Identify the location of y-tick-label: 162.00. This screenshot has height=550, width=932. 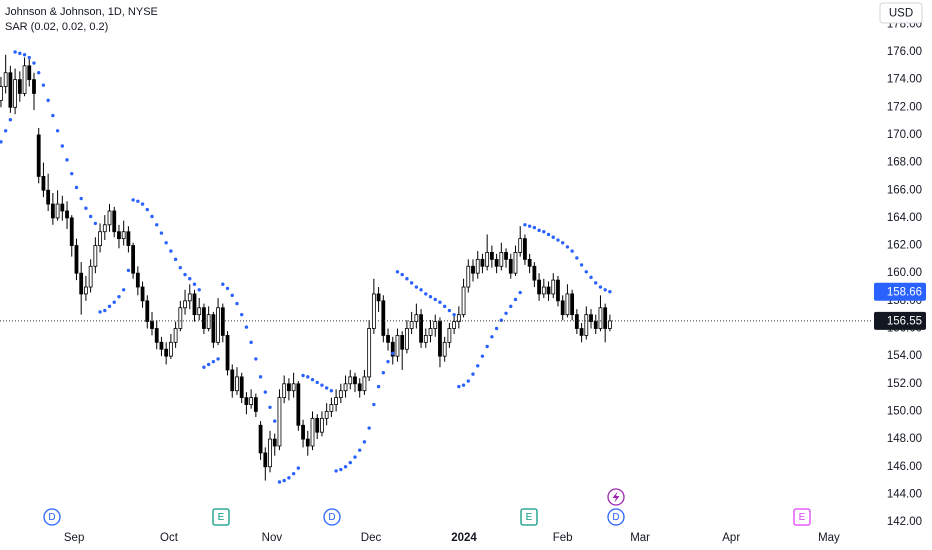
(904, 246).